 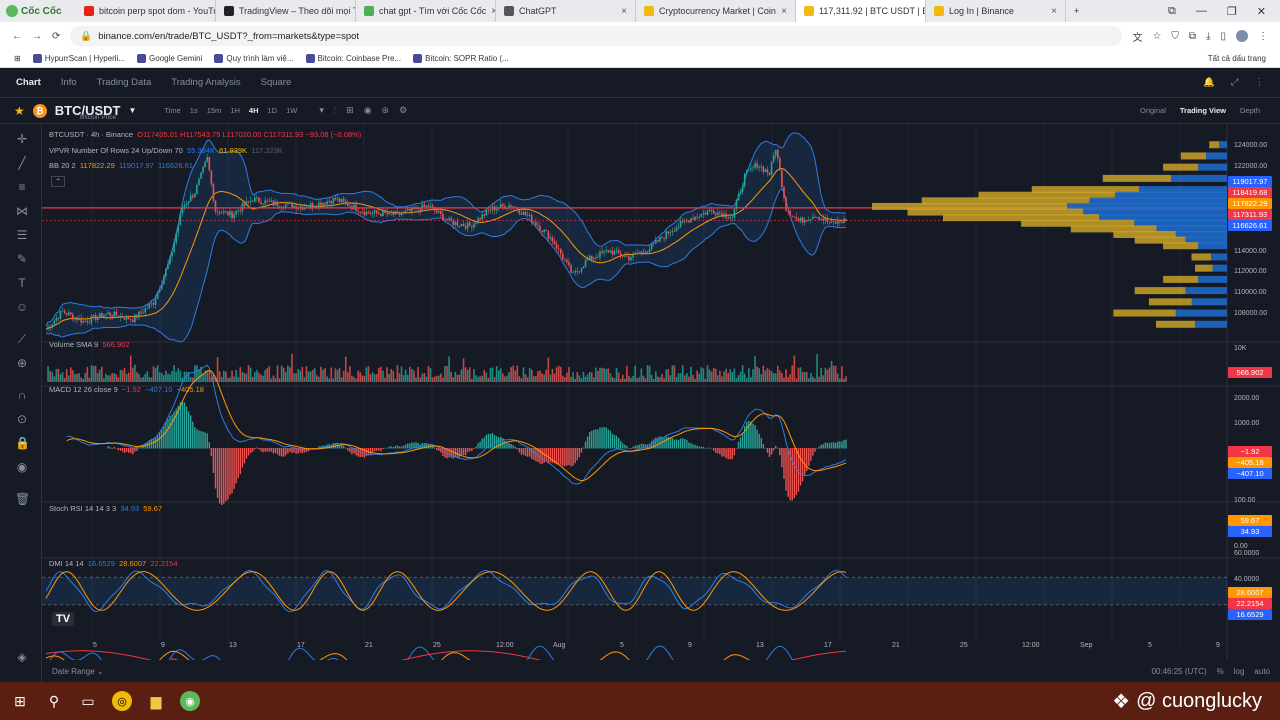 What do you see at coordinates (292, 110) in the screenshot?
I see `interval-option: 1W` at bounding box center [292, 110].